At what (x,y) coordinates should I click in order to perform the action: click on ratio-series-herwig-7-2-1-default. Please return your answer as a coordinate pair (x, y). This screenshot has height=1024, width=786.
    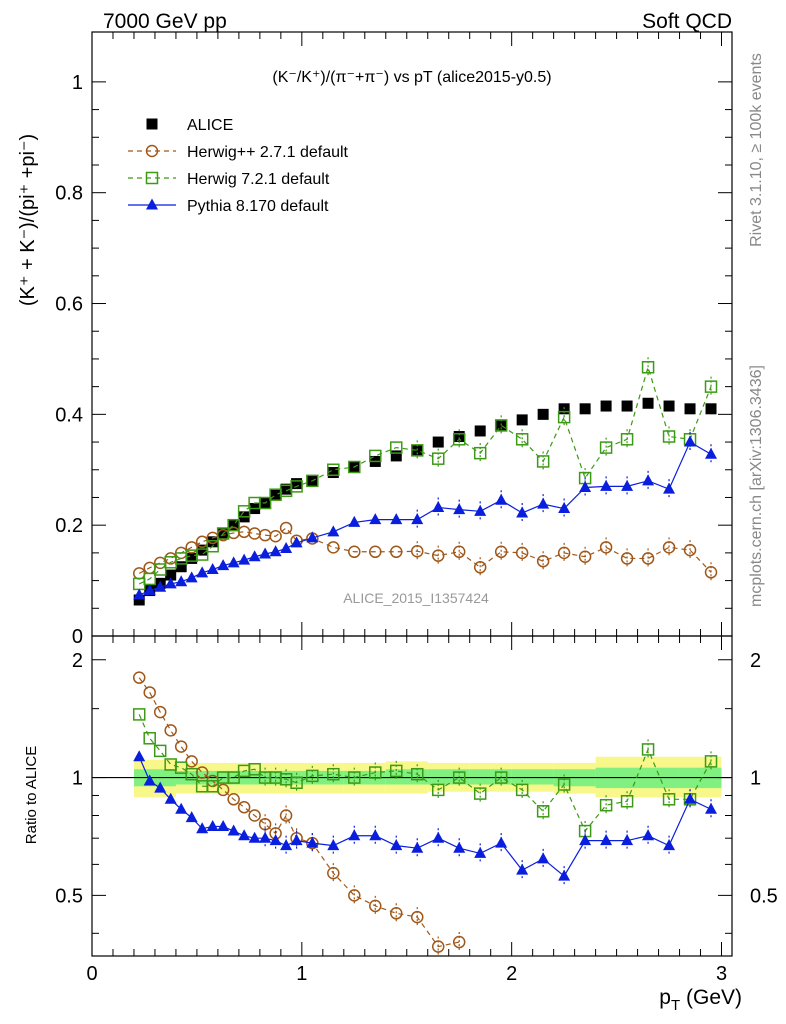
    Looking at the image, I should click on (425, 775).